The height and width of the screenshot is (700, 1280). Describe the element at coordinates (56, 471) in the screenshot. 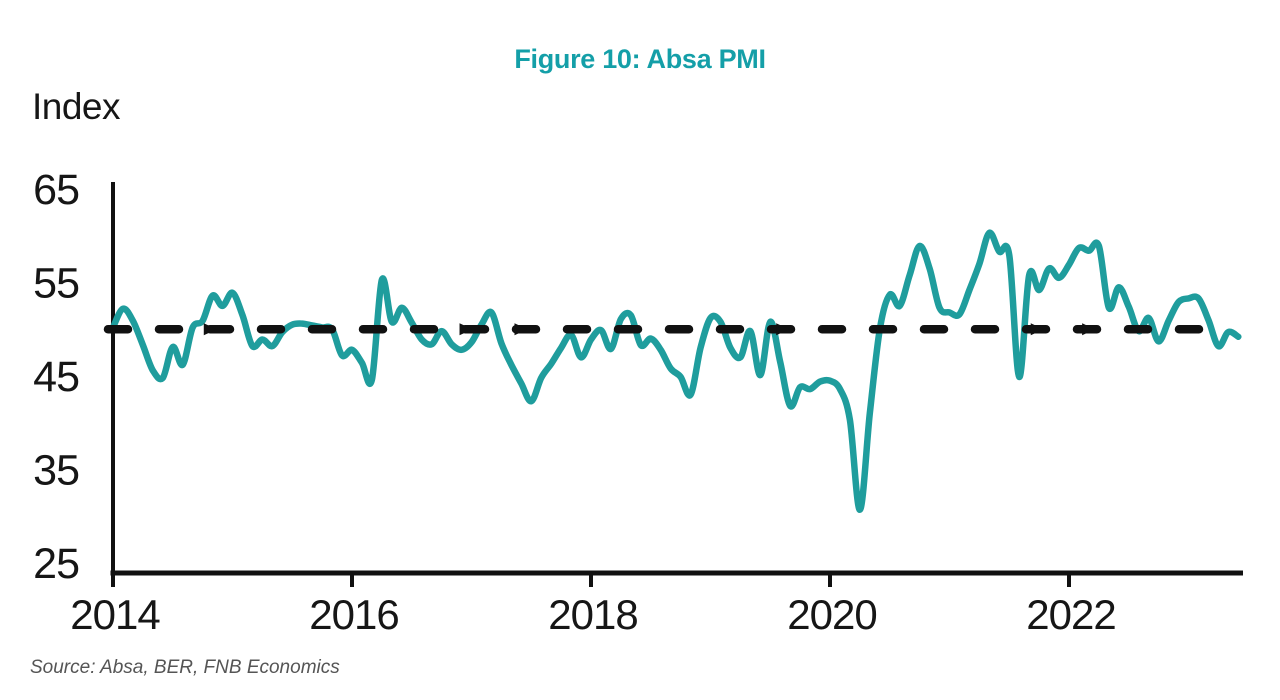

I see `y-tick-label: 35` at that location.